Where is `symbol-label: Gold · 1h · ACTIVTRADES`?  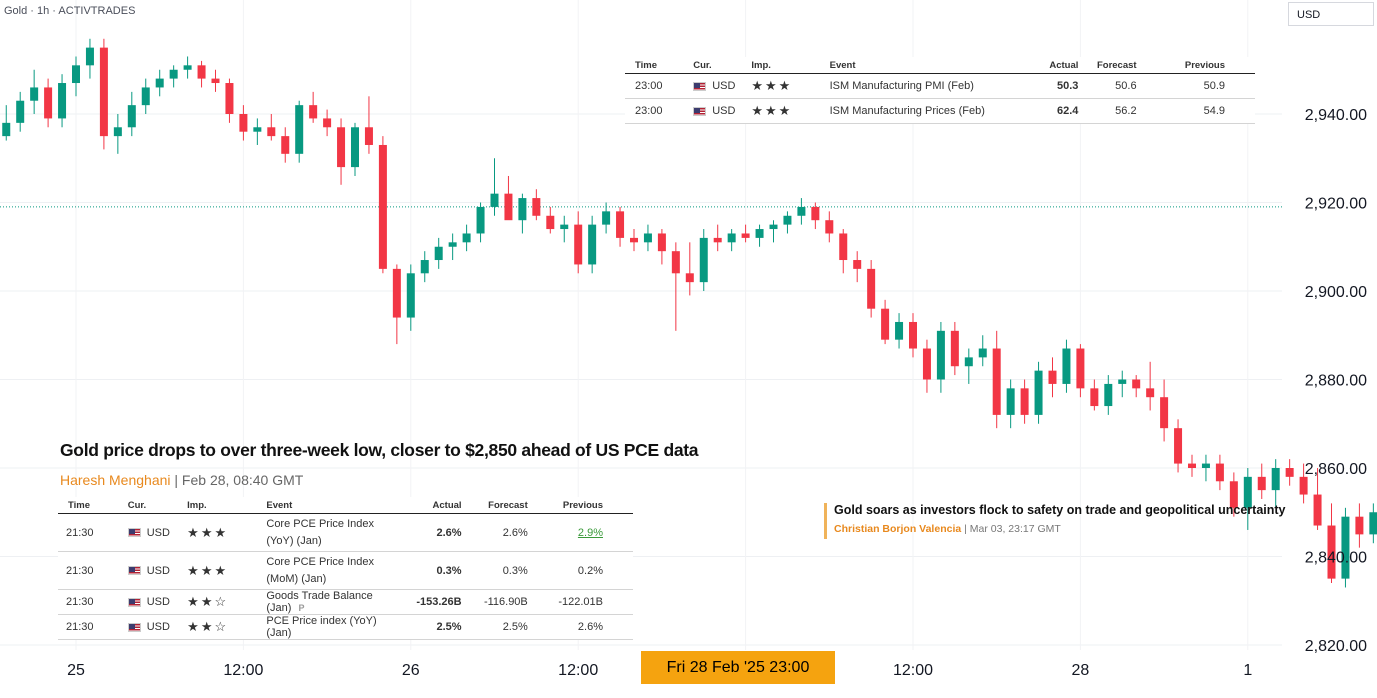 symbol-label: Gold · 1h · ACTIVTRADES is located at coordinates (70, 11).